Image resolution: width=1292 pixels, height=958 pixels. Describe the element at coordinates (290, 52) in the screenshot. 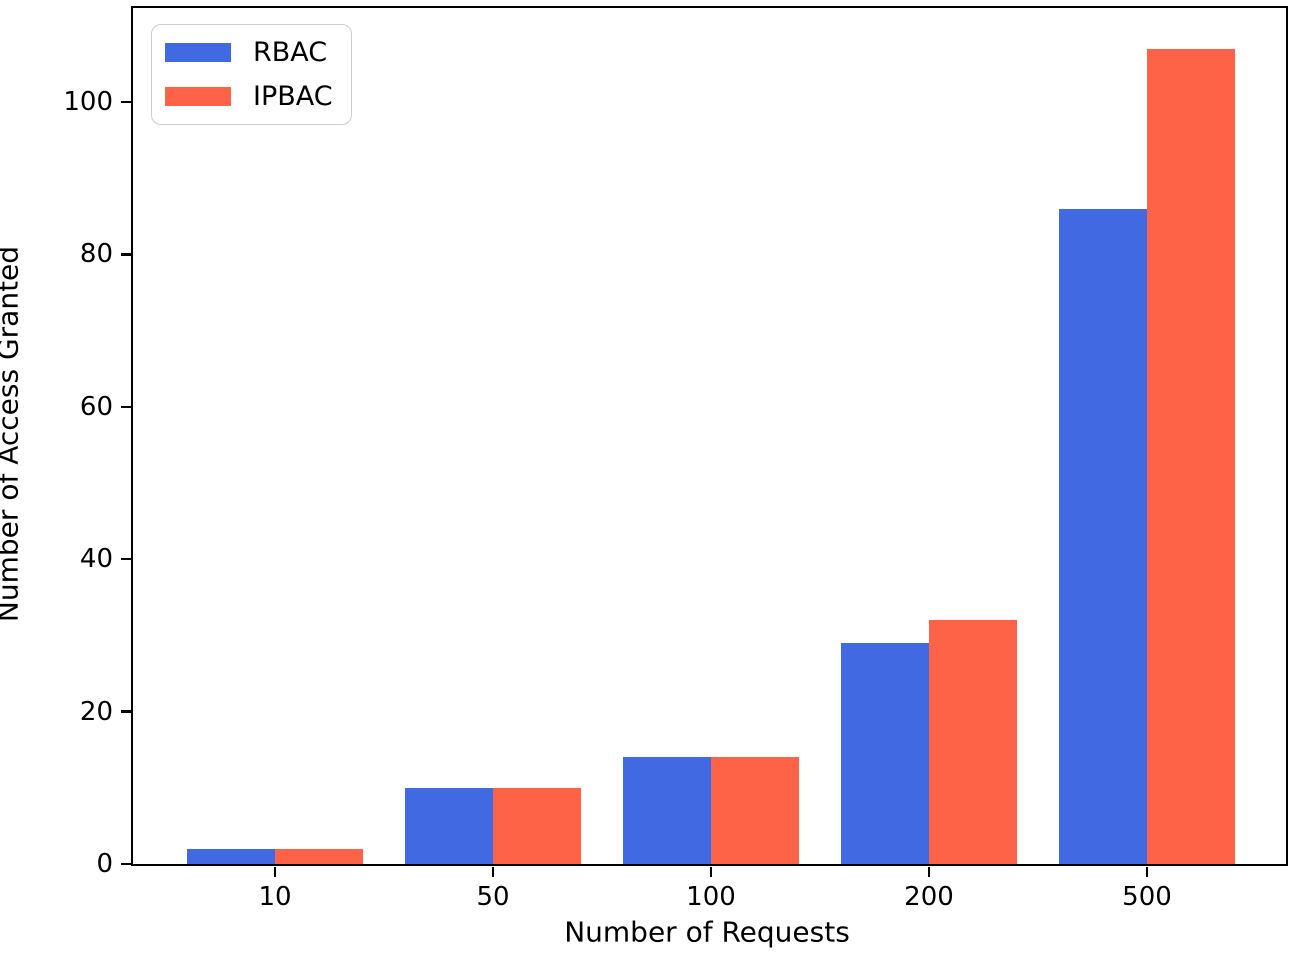

I see `legend-label-rbac: RBAC` at that location.